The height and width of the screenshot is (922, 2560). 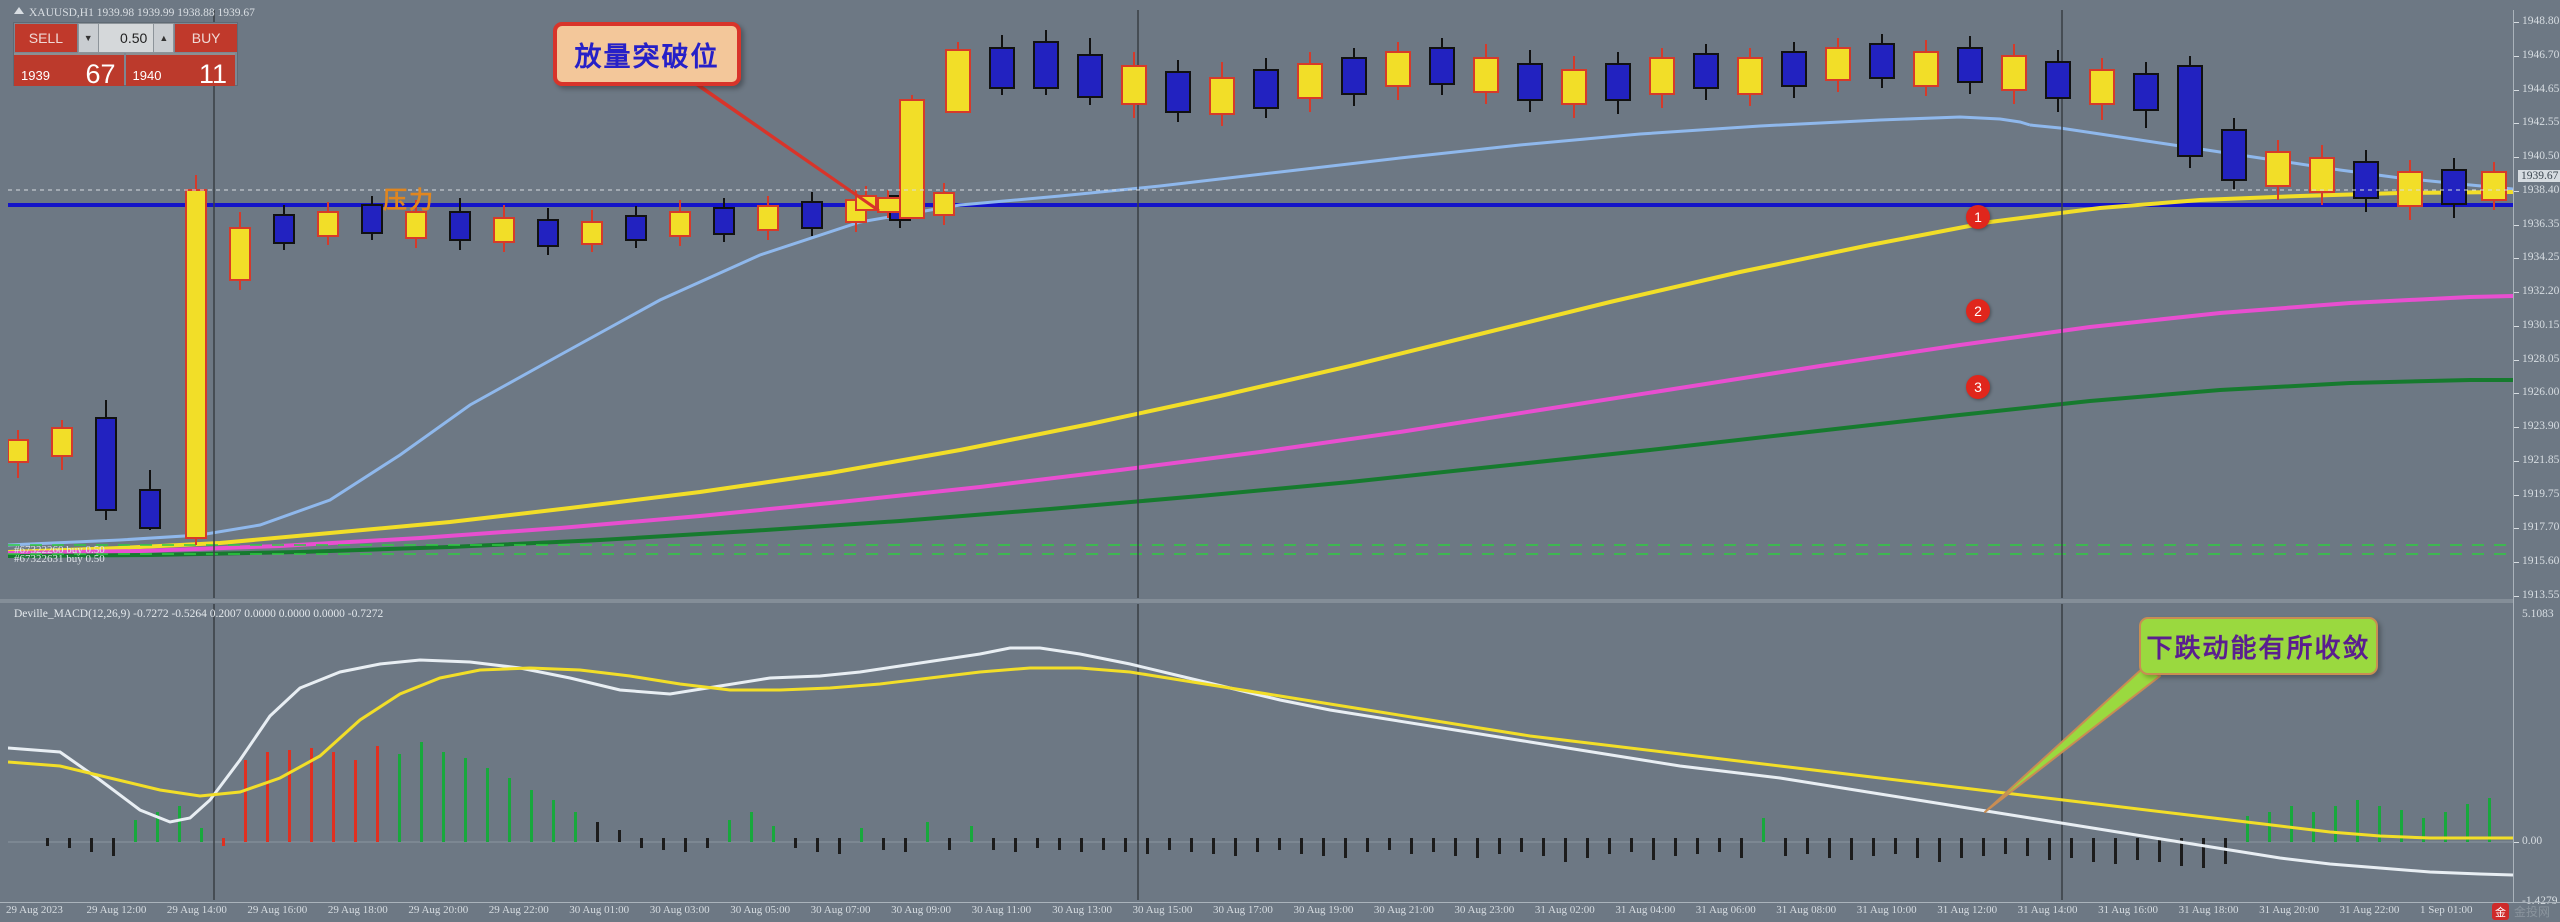 What do you see at coordinates (599, 910) in the screenshot?
I see `time-scale-label: 30 Aug 01:00` at bounding box center [599, 910].